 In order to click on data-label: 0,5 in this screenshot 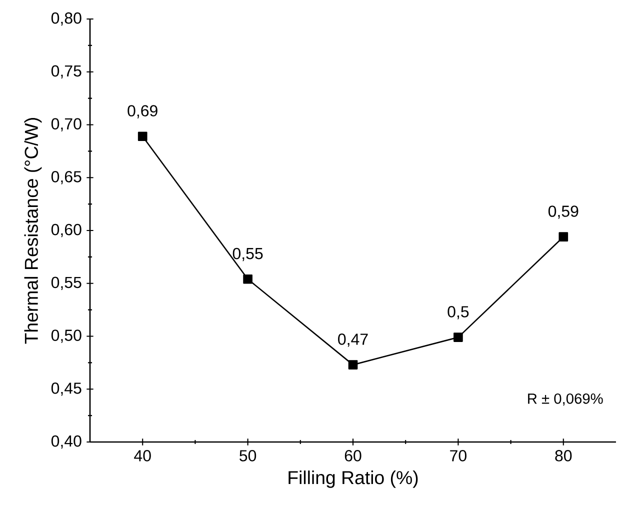, I will do `click(458, 313)`.